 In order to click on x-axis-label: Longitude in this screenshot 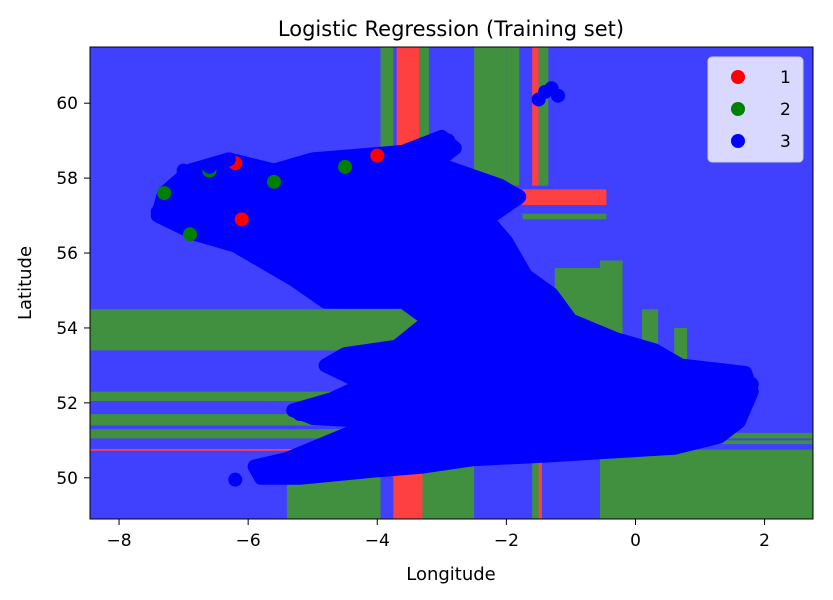, I will do `click(451, 574)`.